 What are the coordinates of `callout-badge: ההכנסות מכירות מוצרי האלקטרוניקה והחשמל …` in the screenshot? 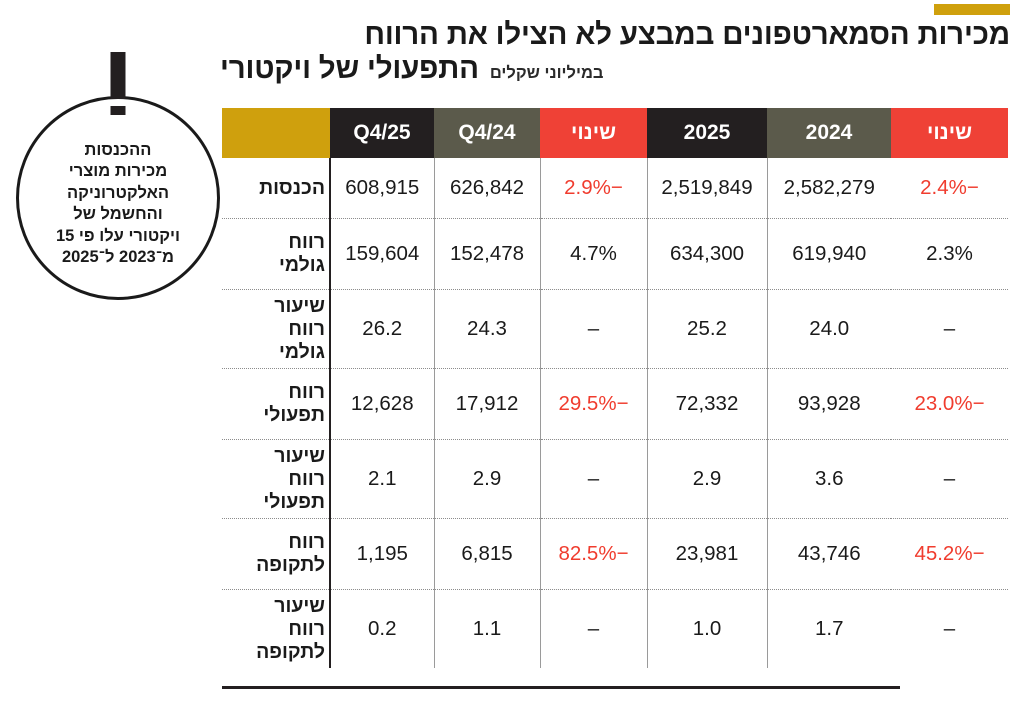 It's located at (118, 176).